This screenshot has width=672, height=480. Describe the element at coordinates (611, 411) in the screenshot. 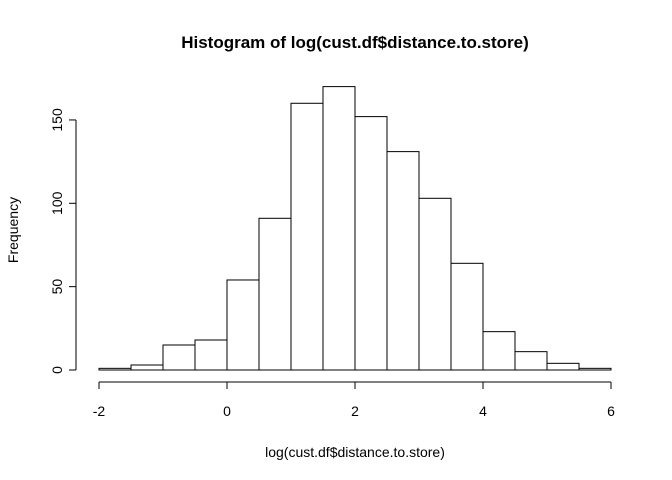

I see `x-tick-label-4: 6` at that location.